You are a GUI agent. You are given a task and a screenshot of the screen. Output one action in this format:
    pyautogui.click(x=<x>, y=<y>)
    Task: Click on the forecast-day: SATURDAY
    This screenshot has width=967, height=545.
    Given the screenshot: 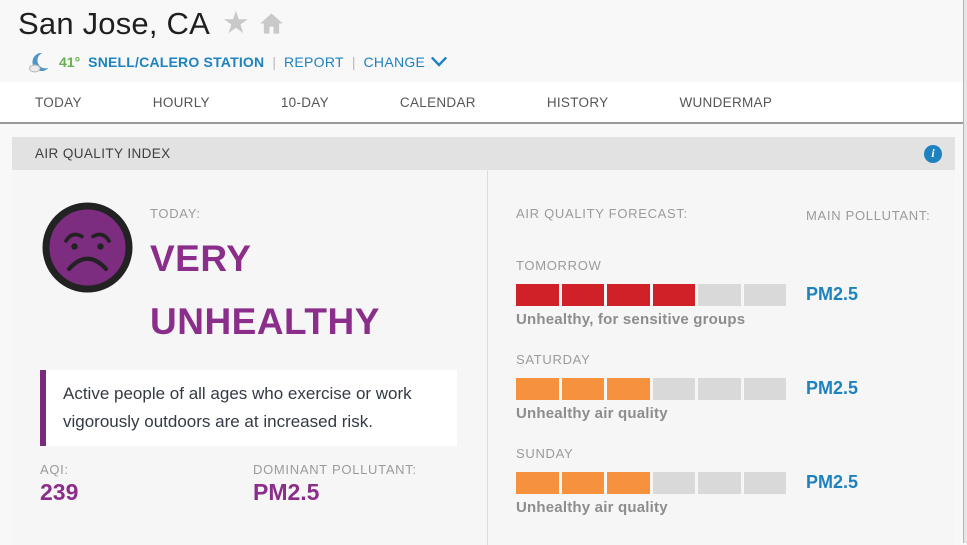 What is the action you would take?
    pyautogui.click(x=553, y=359)
    